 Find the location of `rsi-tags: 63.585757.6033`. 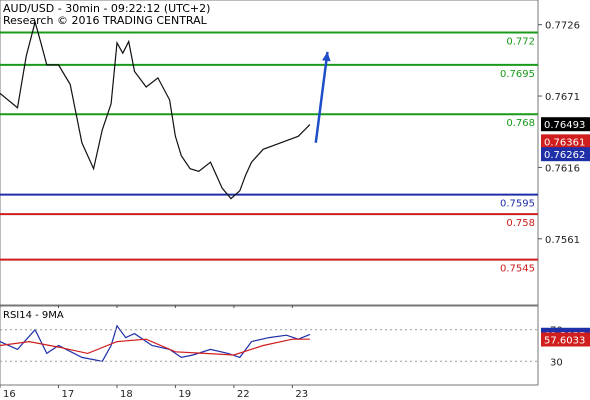

rsi-tags: 63.585757.6033 is located at coordinates (565, 337).